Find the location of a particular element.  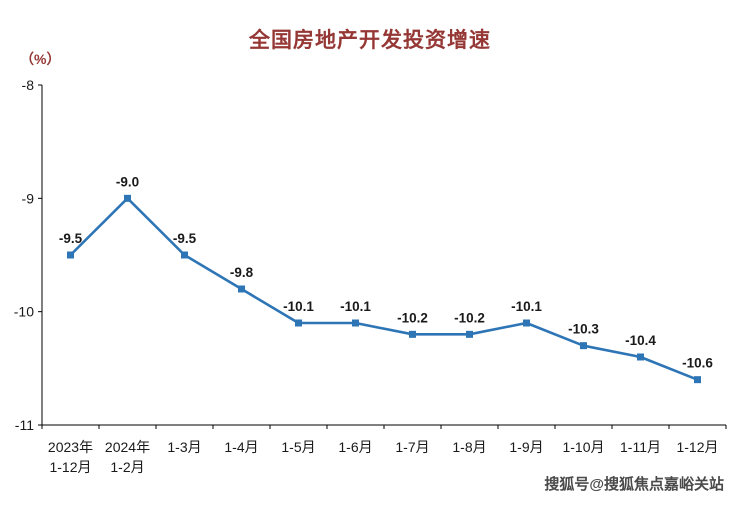

x-category-label: 2023年 is located at coordinates (70, 447).